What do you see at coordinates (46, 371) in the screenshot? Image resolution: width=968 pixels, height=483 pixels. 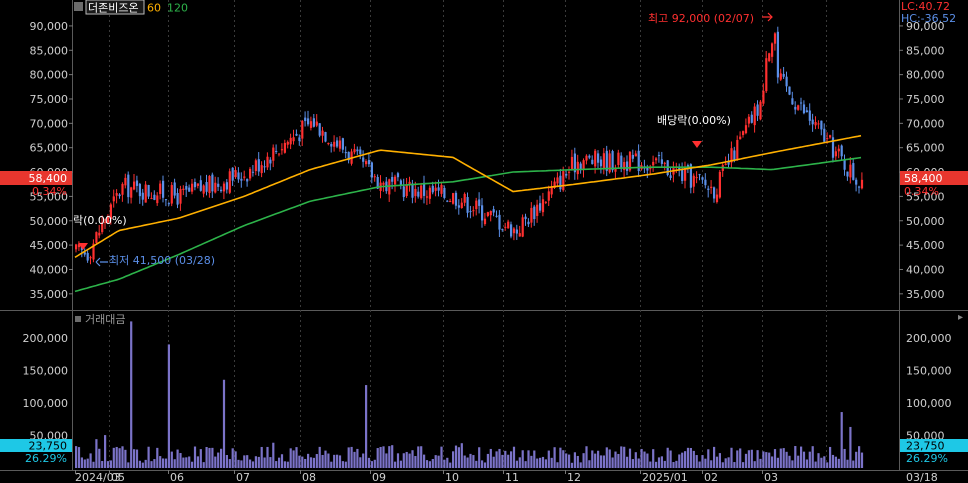 I see `volume-tick-label: 150,000` at bounding box center [46, 371].